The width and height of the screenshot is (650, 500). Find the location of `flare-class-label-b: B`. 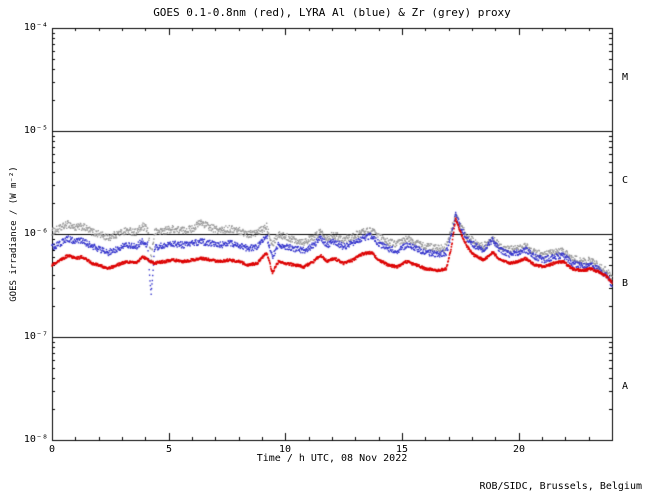

flare-class-label-b: B is located at coordinates (625, 283).